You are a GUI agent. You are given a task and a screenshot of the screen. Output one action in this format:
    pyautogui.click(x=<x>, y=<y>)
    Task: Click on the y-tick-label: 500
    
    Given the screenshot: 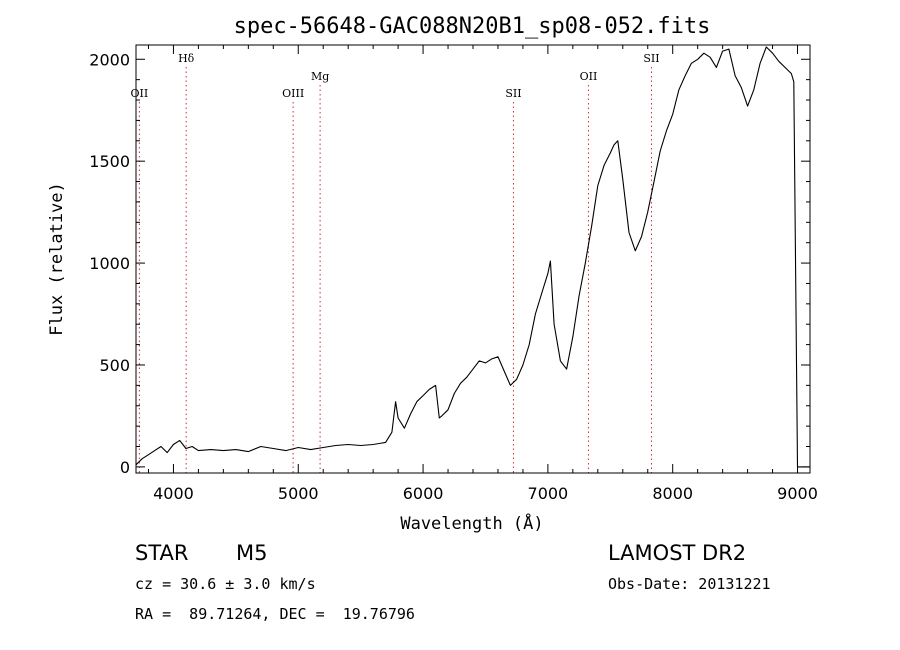 What is the action you would take?
    pyautogui.click(x=114, y=365)
    